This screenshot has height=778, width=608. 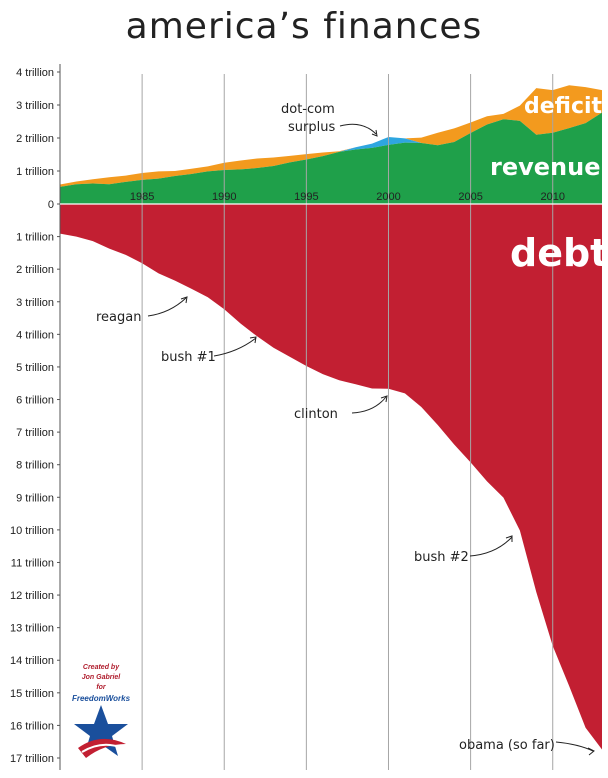 What do you see at coordinates (507, 745) in the screenshot?
I see `annotation-obama-text: obama (so far)` at bounding box center [507, 745].